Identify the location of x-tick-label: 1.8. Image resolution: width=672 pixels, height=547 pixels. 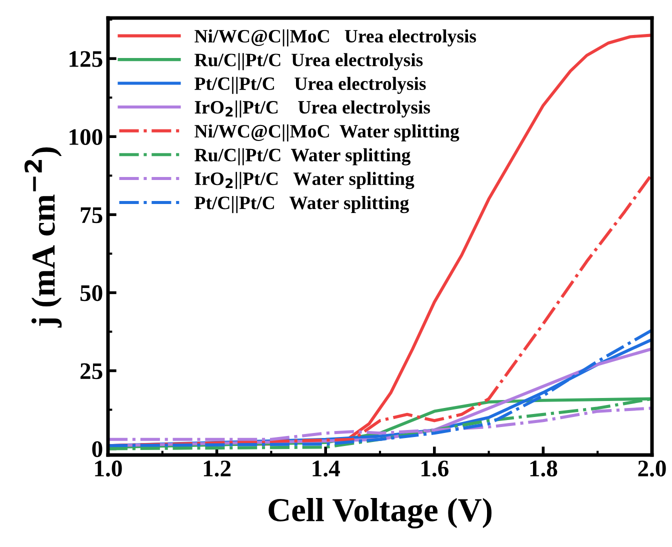
(544, 468).